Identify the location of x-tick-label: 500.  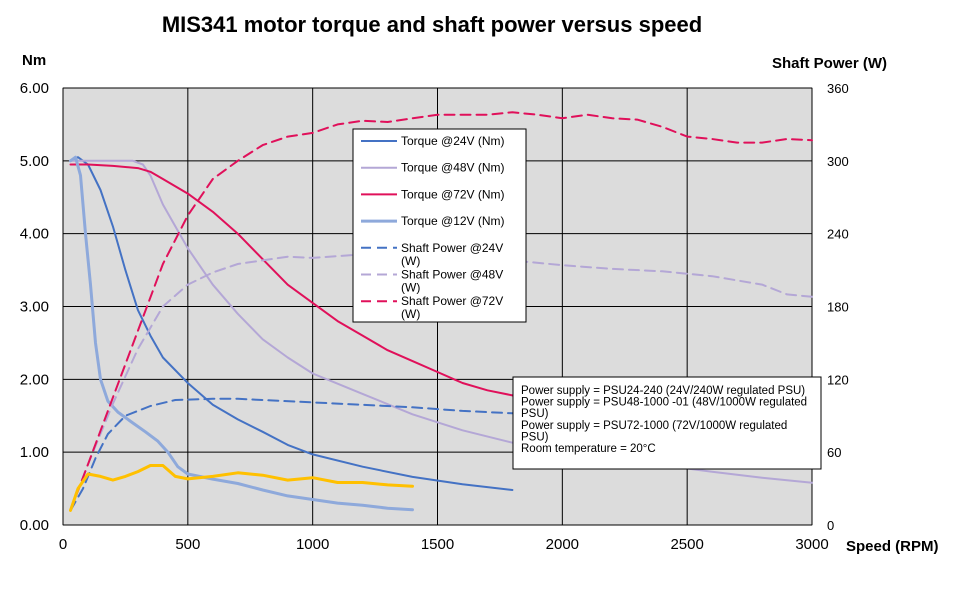
(187, 544).